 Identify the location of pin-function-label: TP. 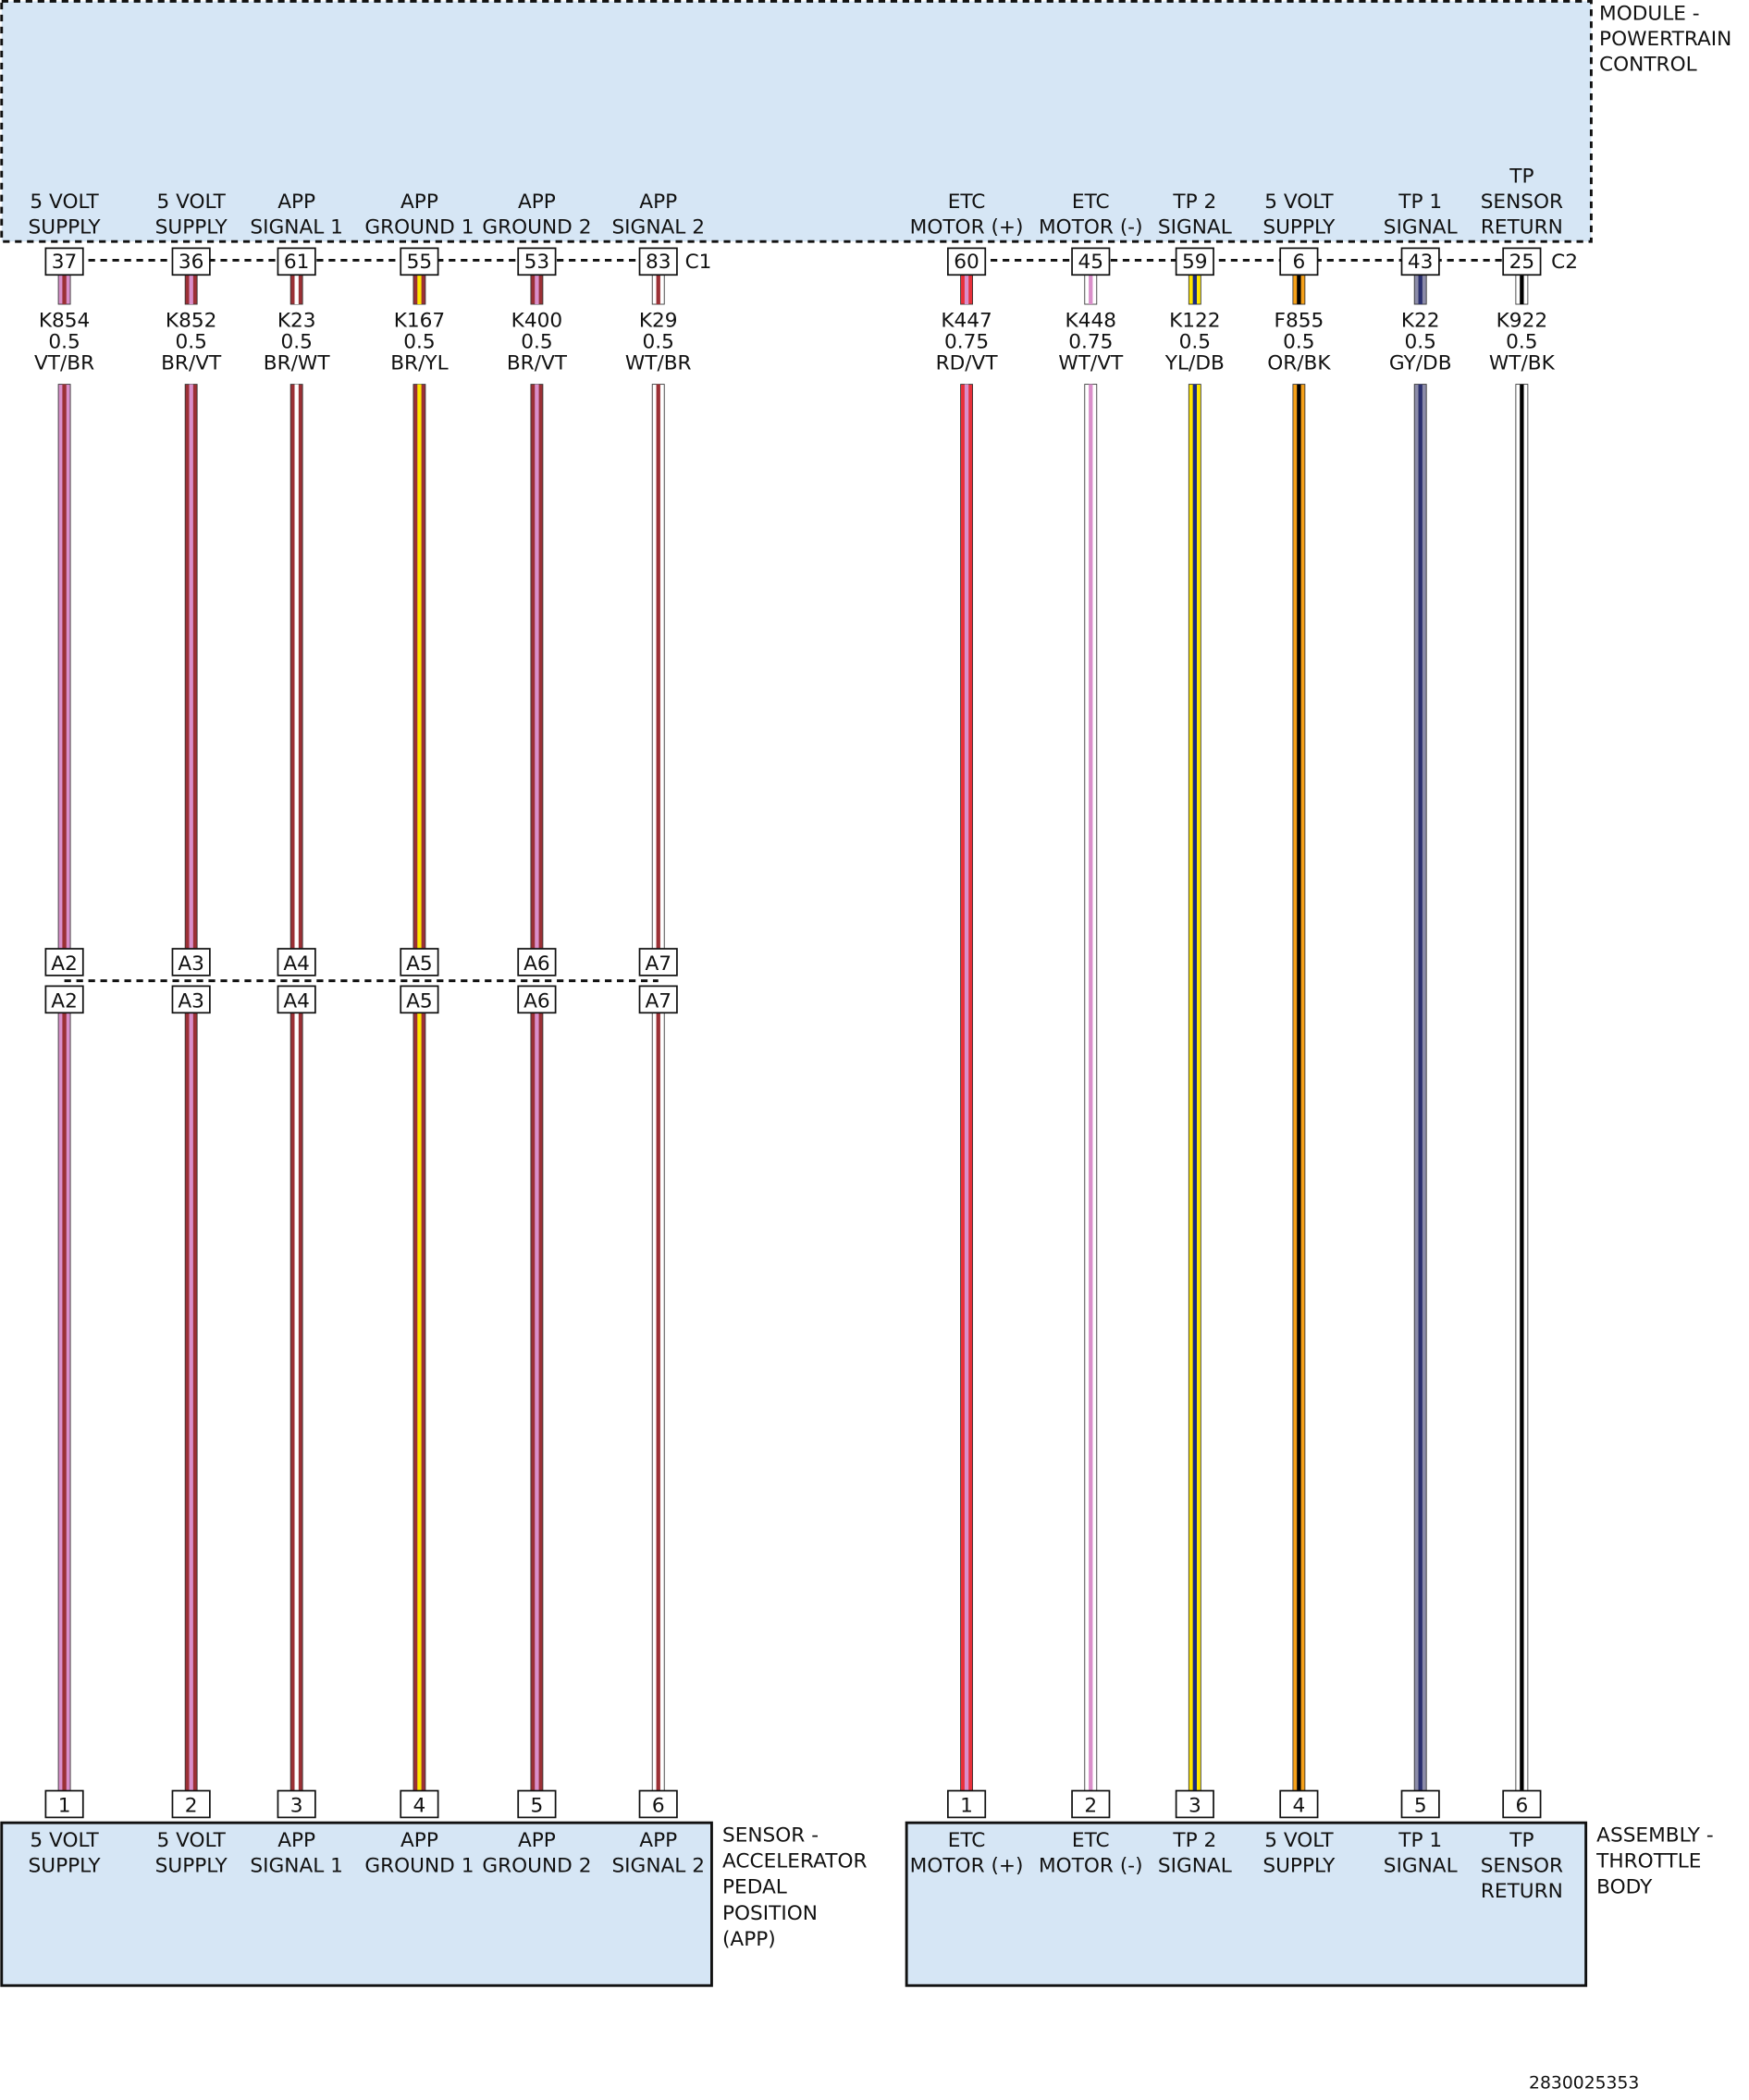
(1521, 1840).